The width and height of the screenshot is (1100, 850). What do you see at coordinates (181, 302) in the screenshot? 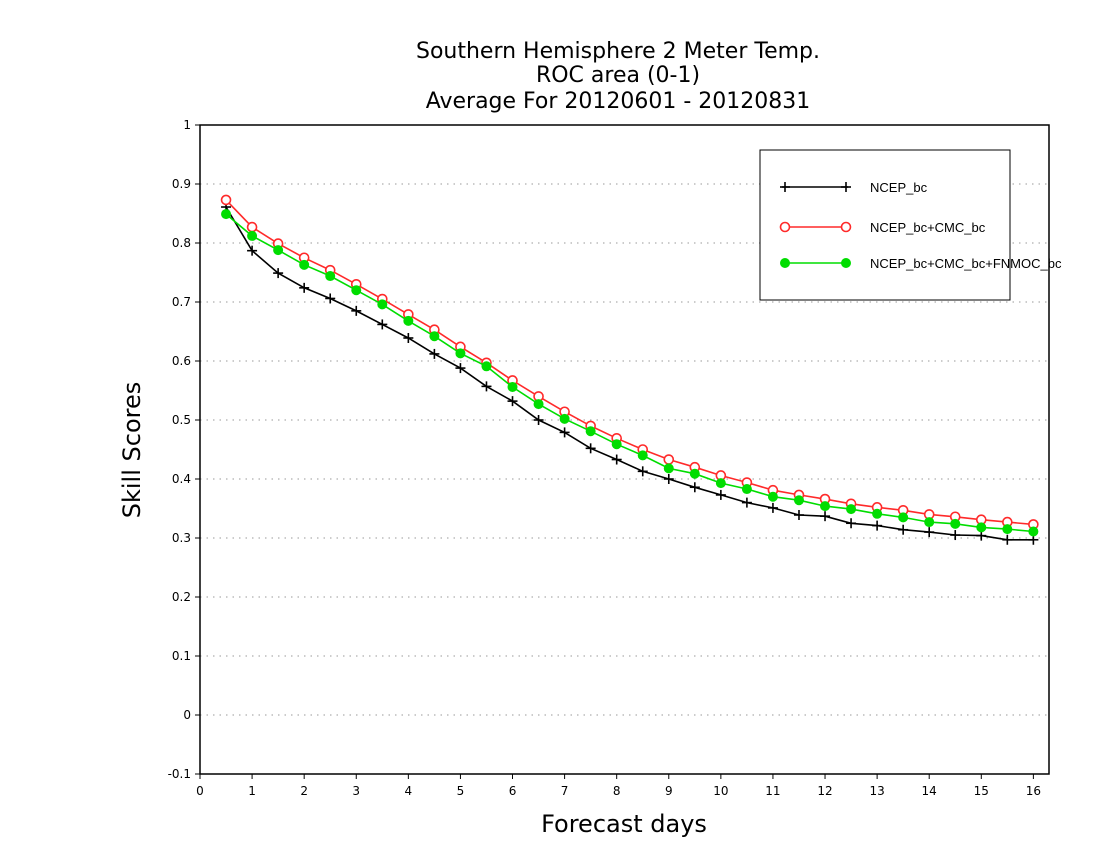
I see `y-tick-label: 0.7` at bounding box center [181, 302].